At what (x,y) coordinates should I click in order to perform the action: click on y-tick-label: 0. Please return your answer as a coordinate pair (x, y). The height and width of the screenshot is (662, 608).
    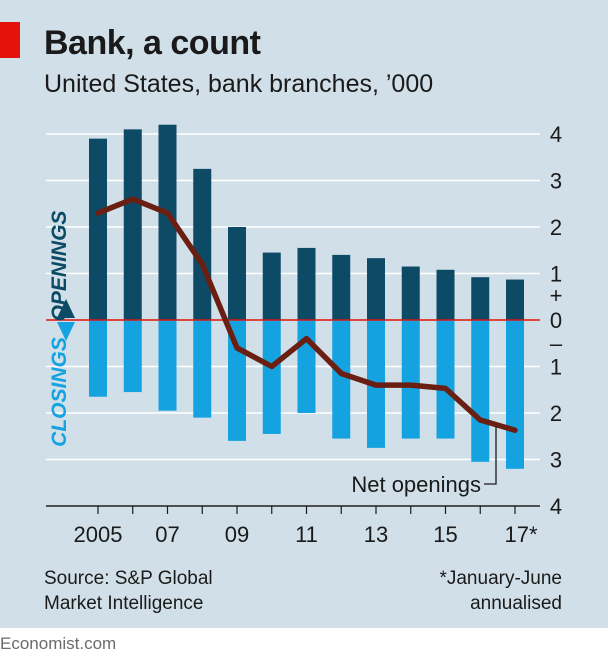
    Looking at the image, I should click on (556, 320).